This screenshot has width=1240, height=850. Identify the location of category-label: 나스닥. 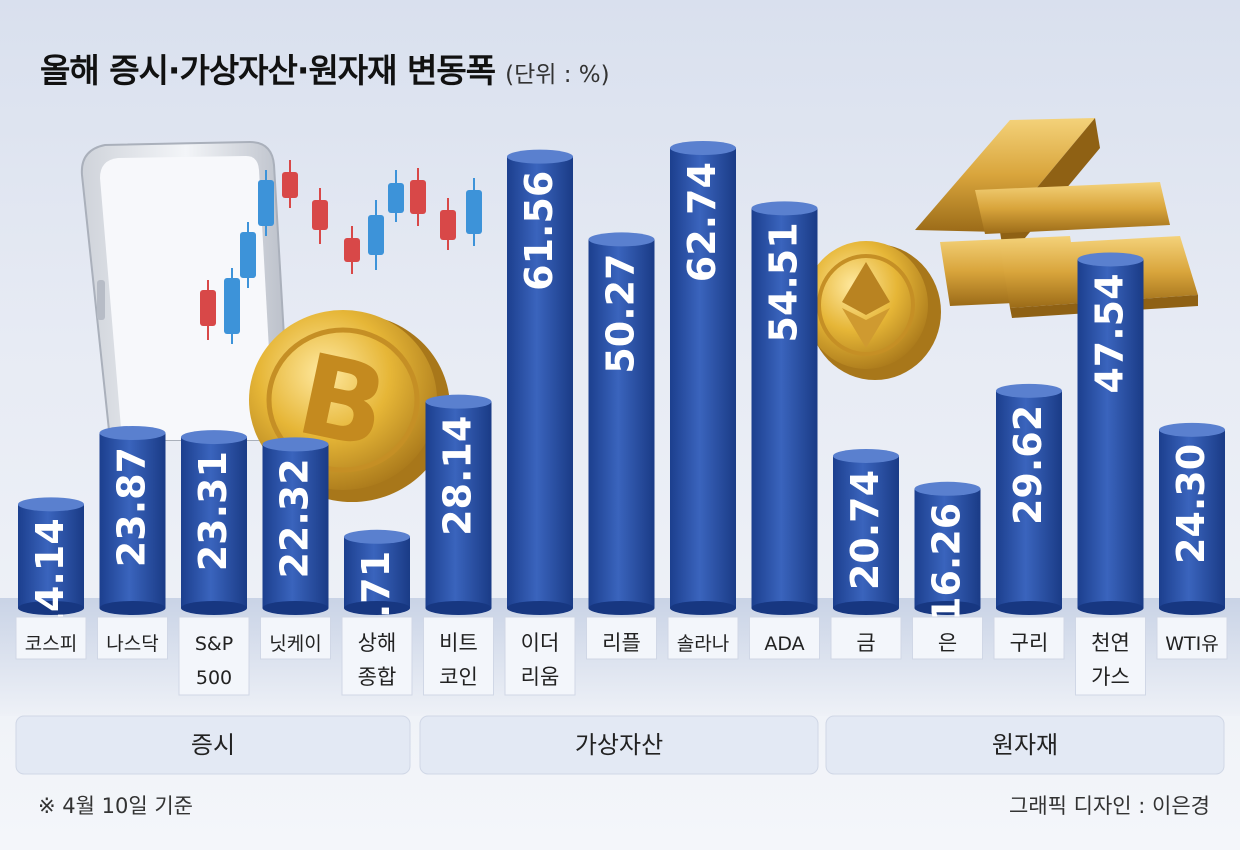
(132, 638).